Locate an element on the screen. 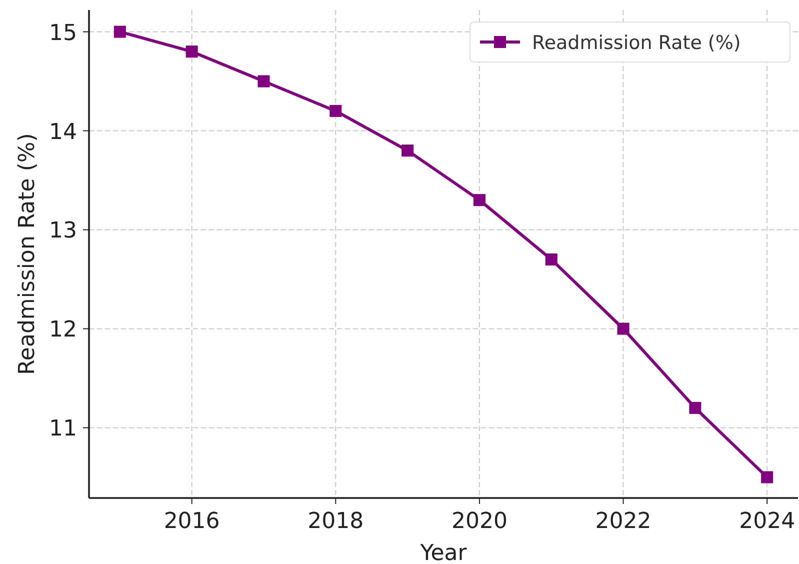 The width and height of the screenshot is (799, 564). x-tick-label: 2024 is located at coordinates (767, 521).